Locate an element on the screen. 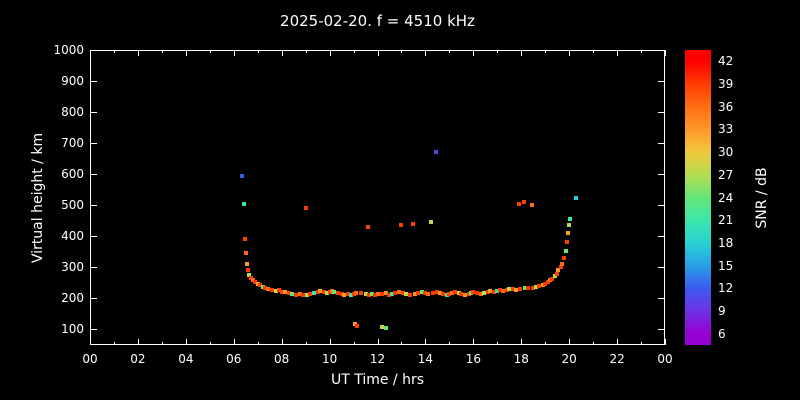 The height and width of the screenshot is (400, 800). x-tick-label: 00 is located at coordinates (90, 359).